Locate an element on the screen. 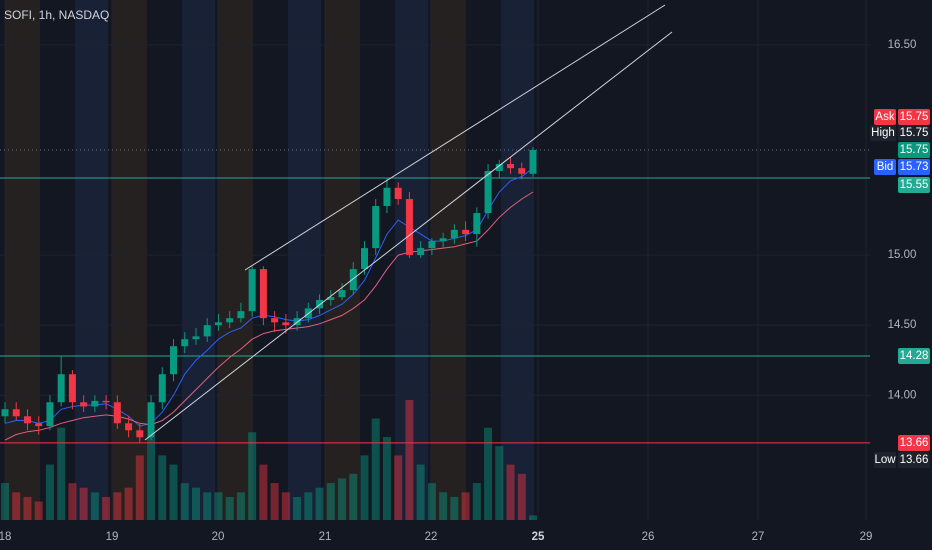 The width and height of the screenshot is (932, 550). quote-value: 15.73 is located at coordinates (914, 167).